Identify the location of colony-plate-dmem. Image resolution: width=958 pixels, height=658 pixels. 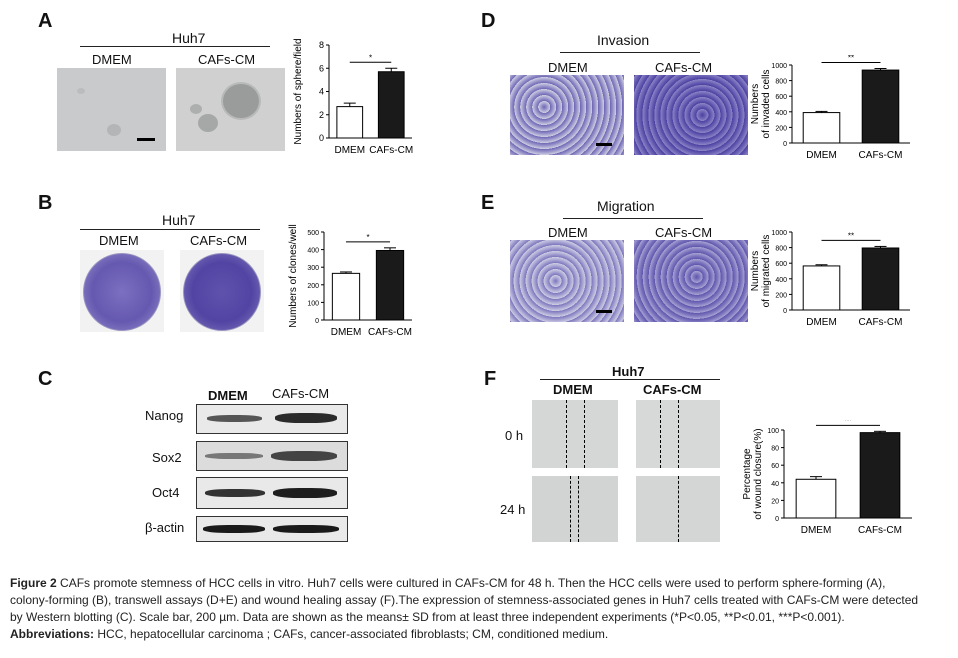
(122, 291).